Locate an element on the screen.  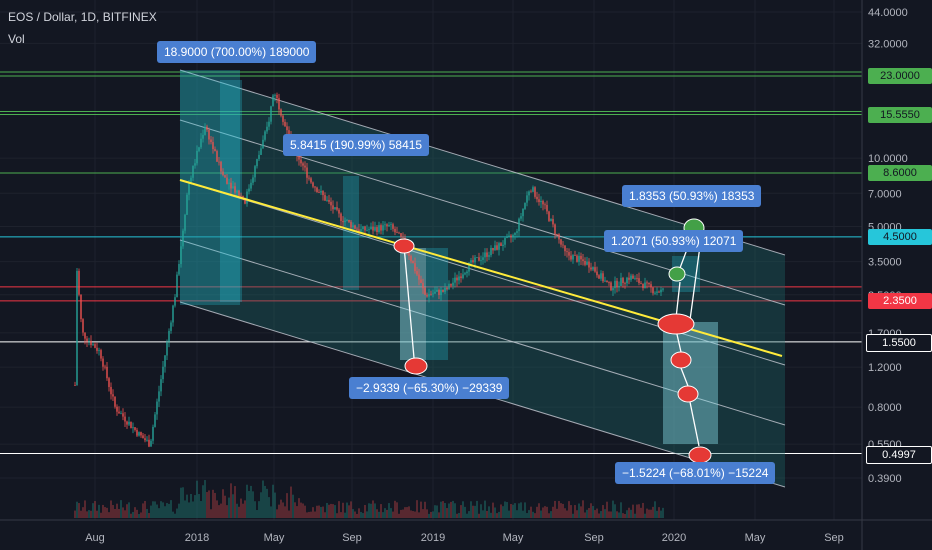
measure-zone is located at coordinates (351, 233).